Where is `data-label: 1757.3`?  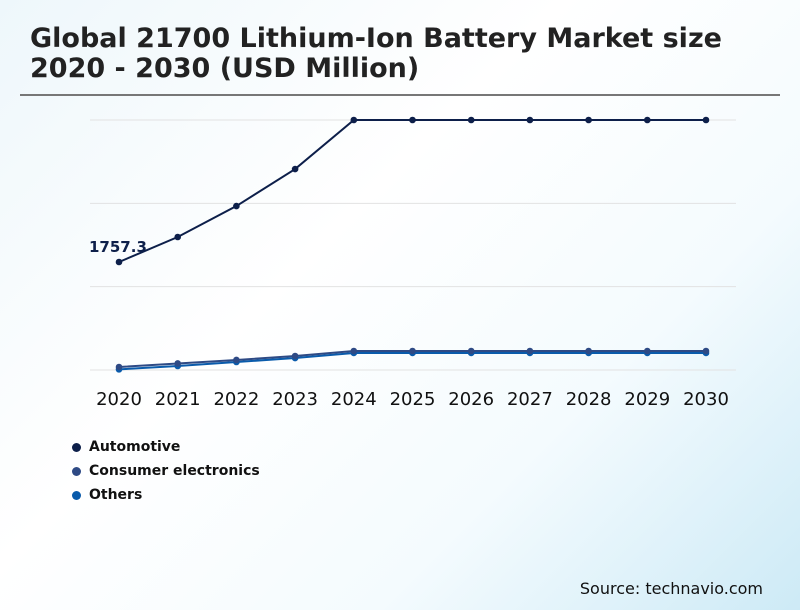
data-label: 1757.3 is located at coordinates (118, 247).